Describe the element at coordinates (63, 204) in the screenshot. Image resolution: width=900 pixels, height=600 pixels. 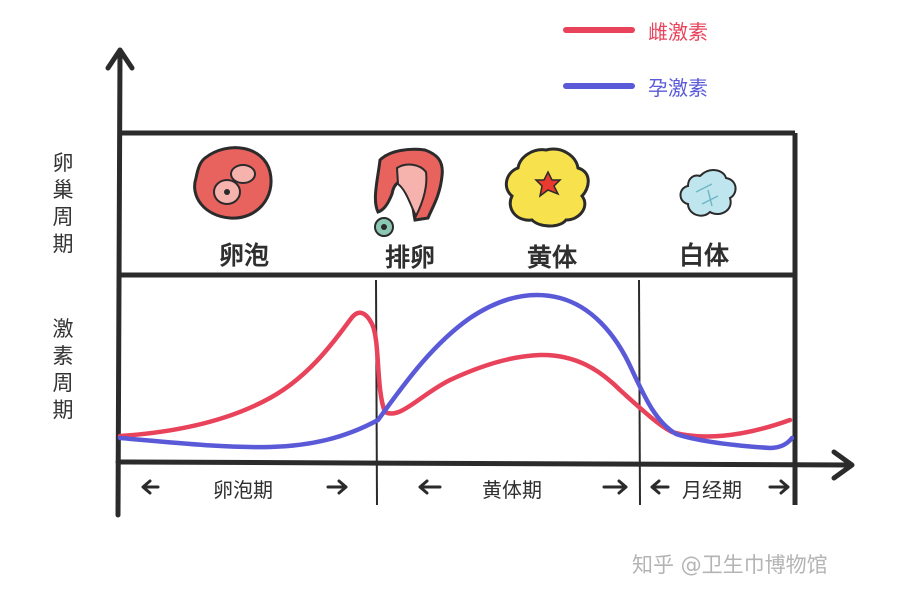
I see `ovarian-cycle-label: 卵 巢 周 期` at that location.